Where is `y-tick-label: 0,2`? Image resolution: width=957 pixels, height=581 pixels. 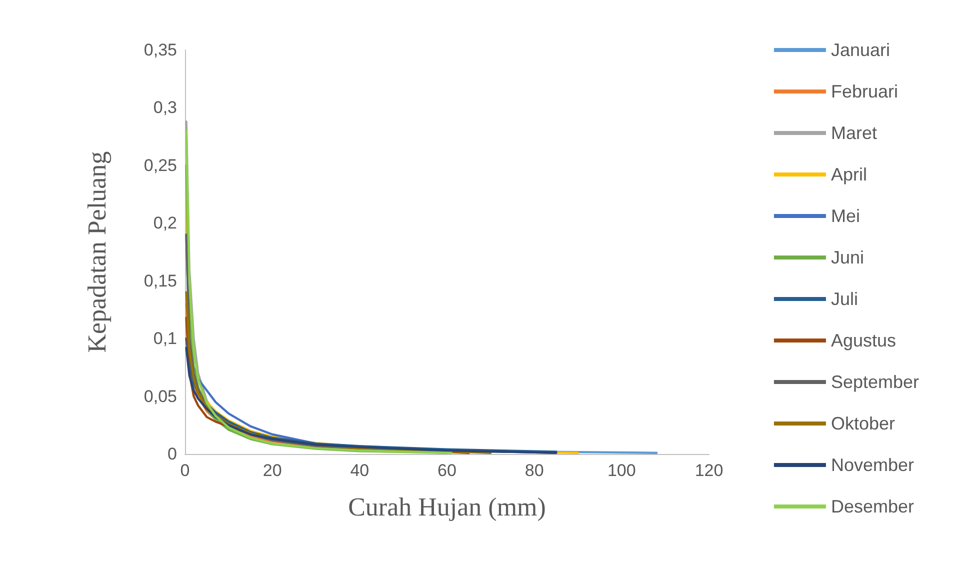
y-tick-label: 0,2 is located at coordinates (165, 223).